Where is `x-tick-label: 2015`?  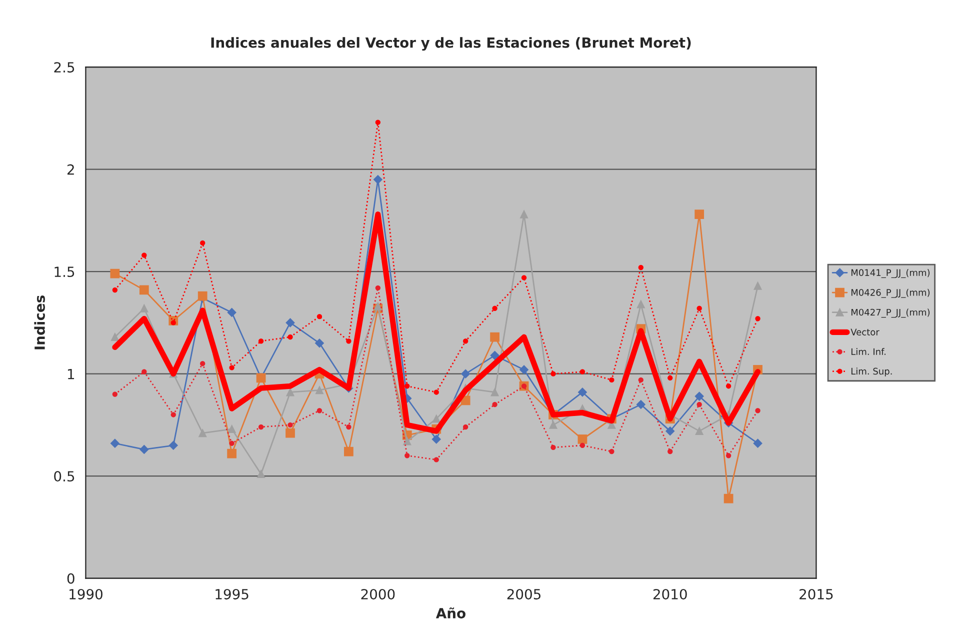
x-tick-label: 2015 is located at coordinates (816, 594).